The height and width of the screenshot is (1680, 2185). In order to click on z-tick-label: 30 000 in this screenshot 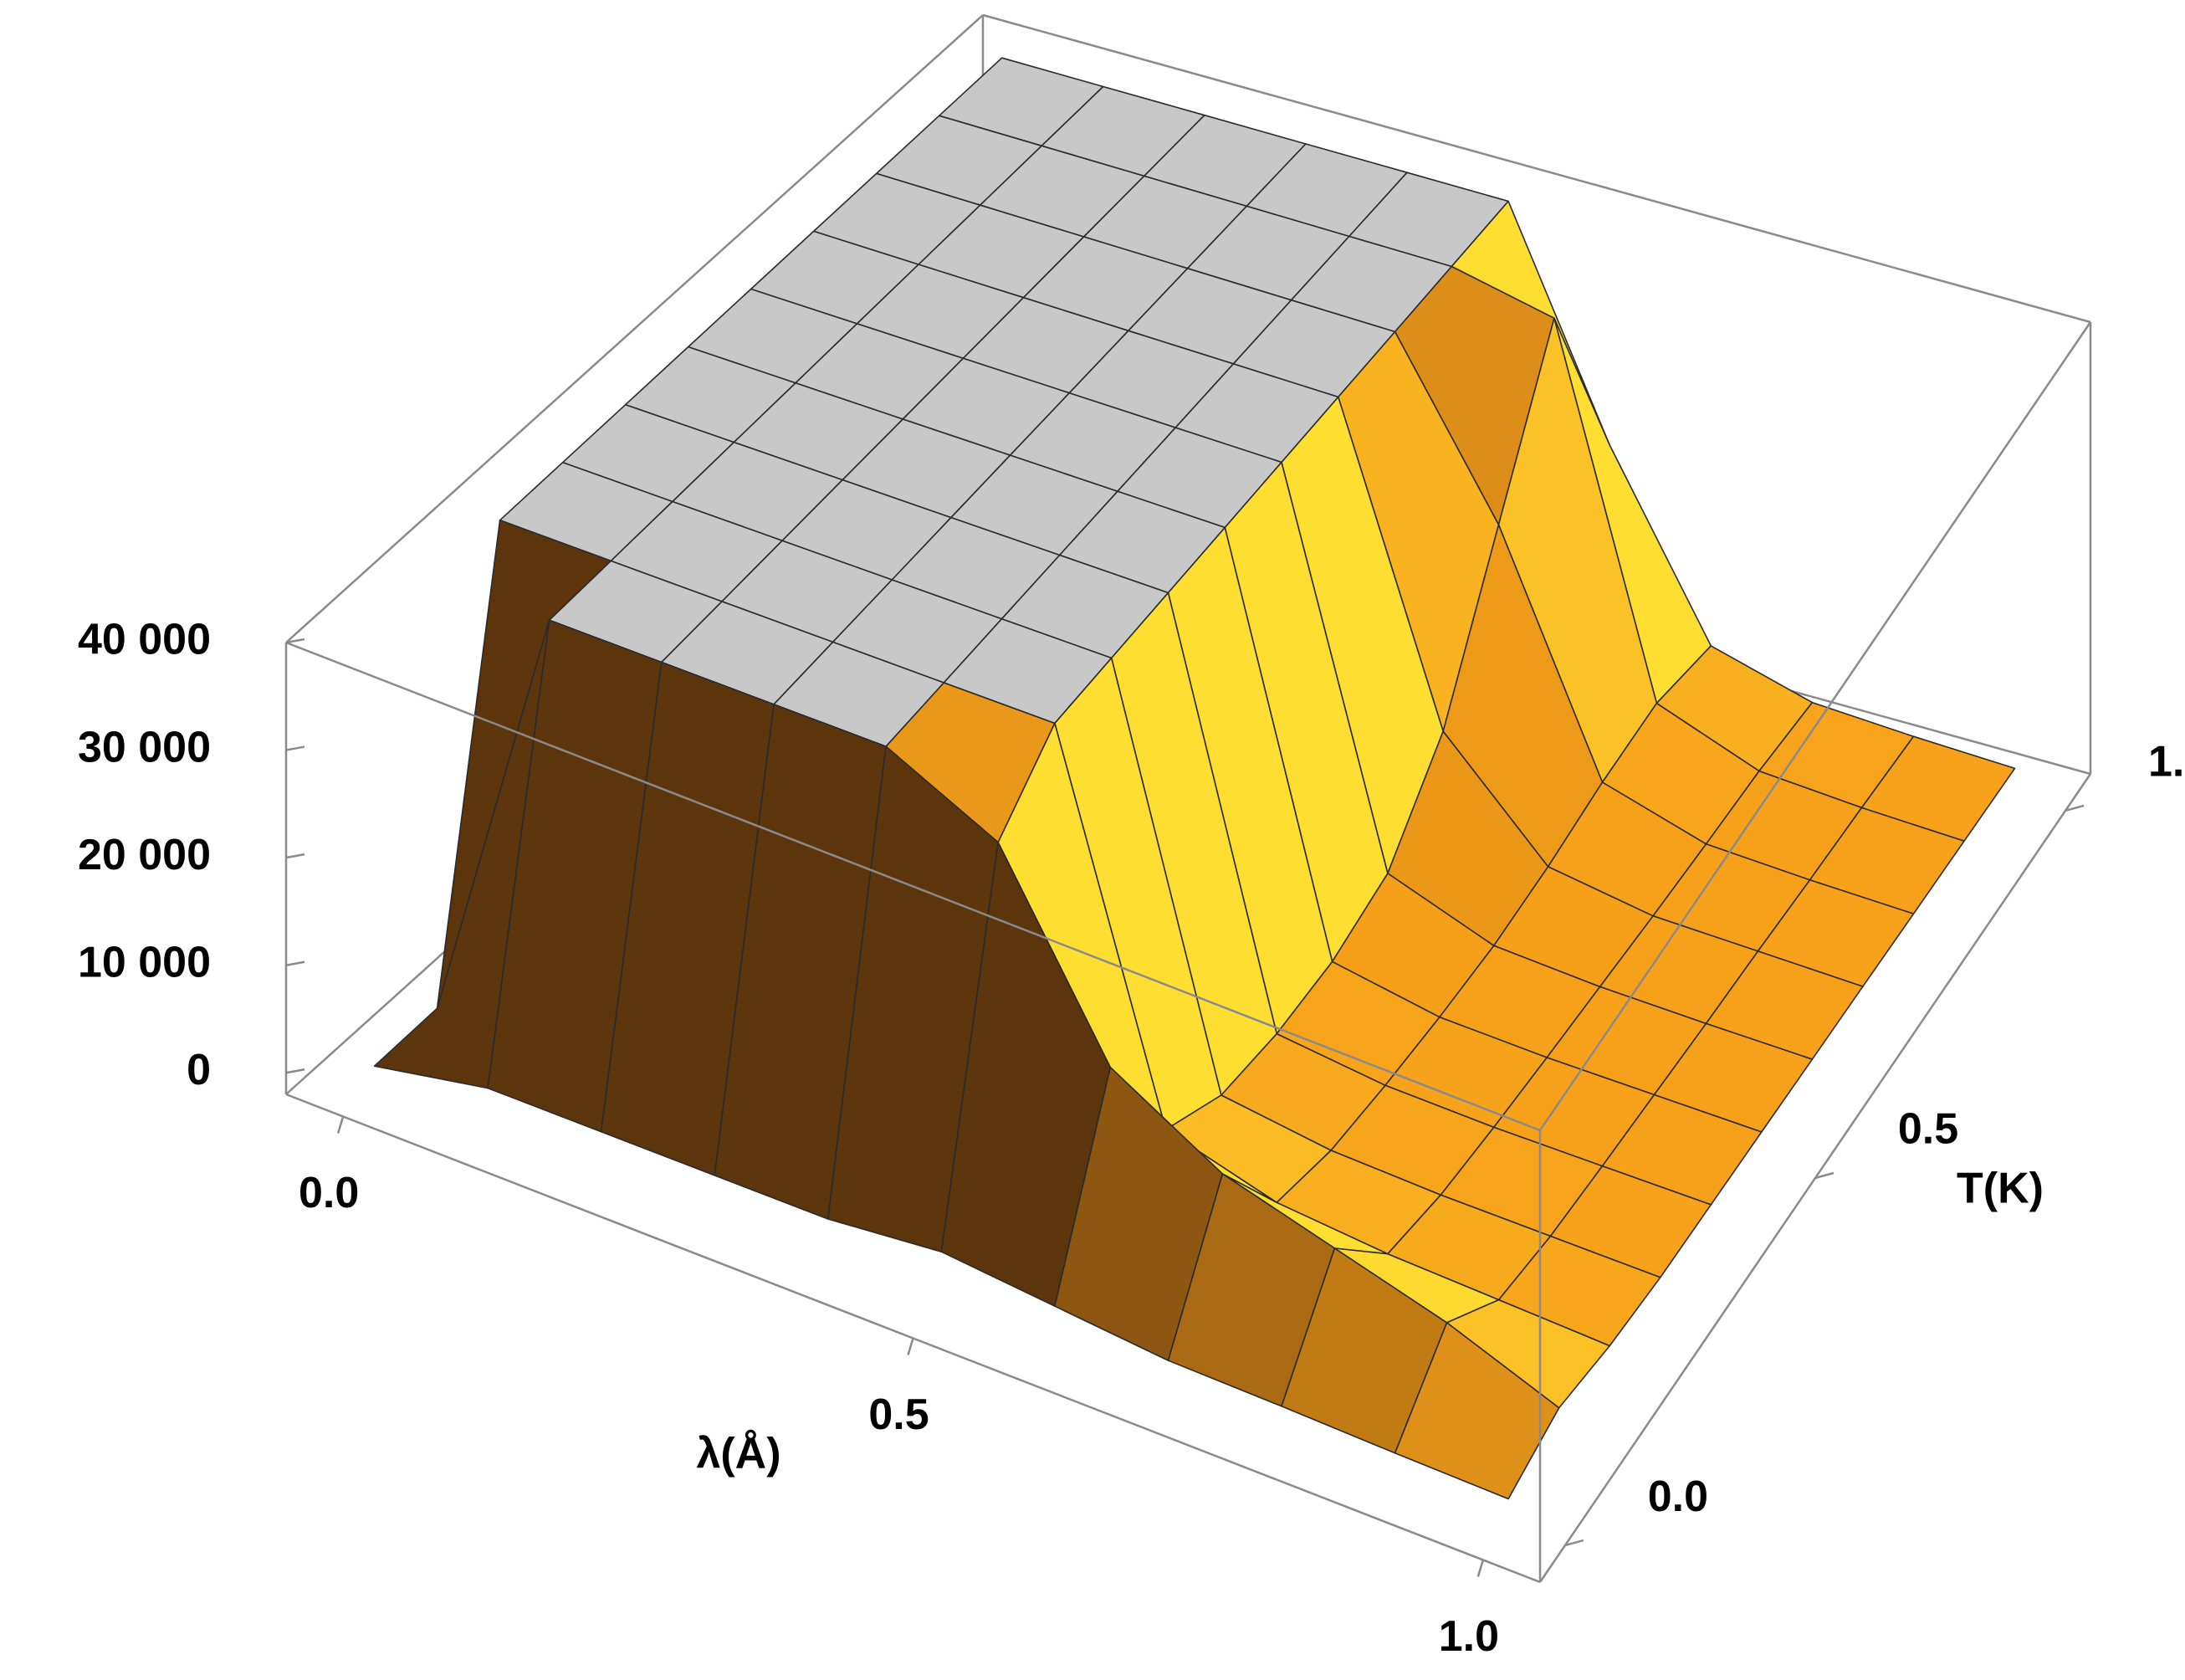, I will do `click(144, 747)`.